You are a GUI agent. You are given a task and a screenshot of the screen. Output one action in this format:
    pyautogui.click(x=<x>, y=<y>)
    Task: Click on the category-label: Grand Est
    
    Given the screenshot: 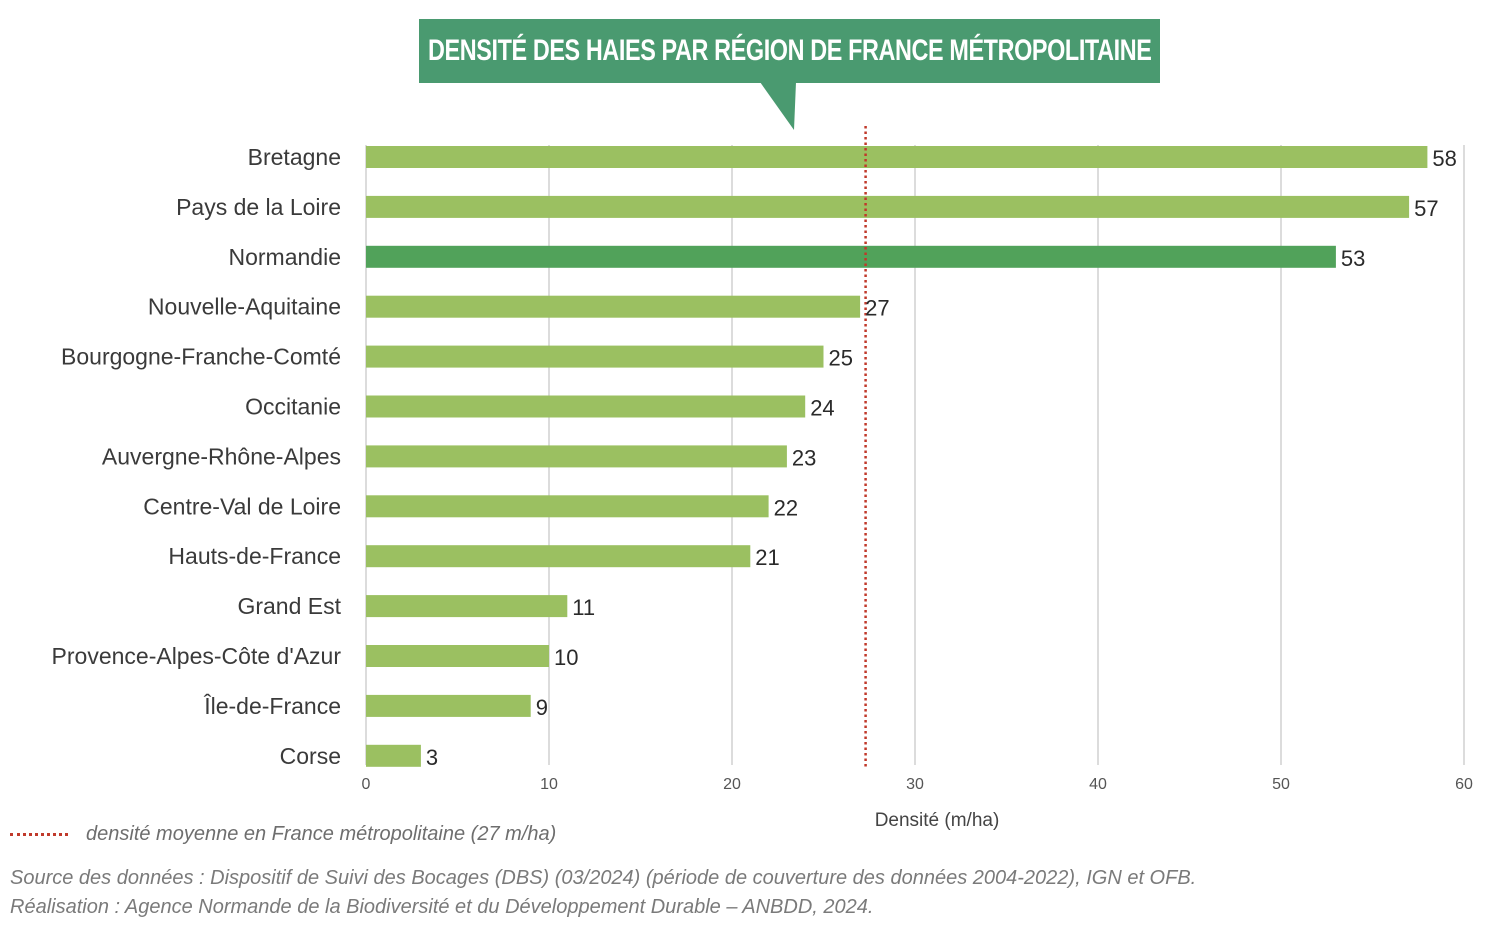 What is the action you would take?
    pyautogui.click(x=289, y=606)
    